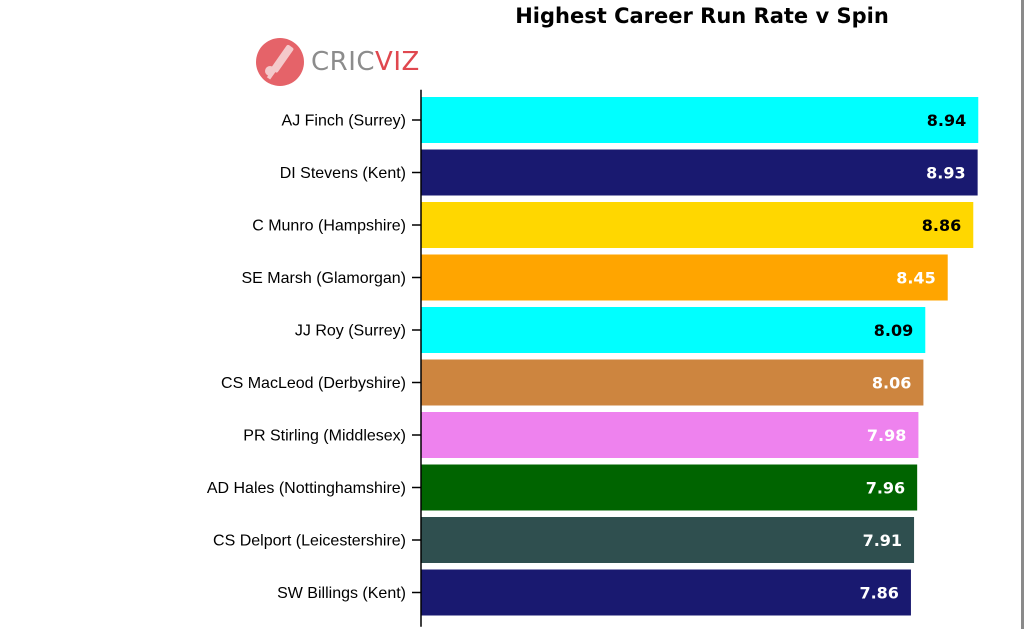 The image size is (1024, 629). Describe the element at coordinates (893, 330) in the screenshot. I see `value-label: 8.09` at that location.